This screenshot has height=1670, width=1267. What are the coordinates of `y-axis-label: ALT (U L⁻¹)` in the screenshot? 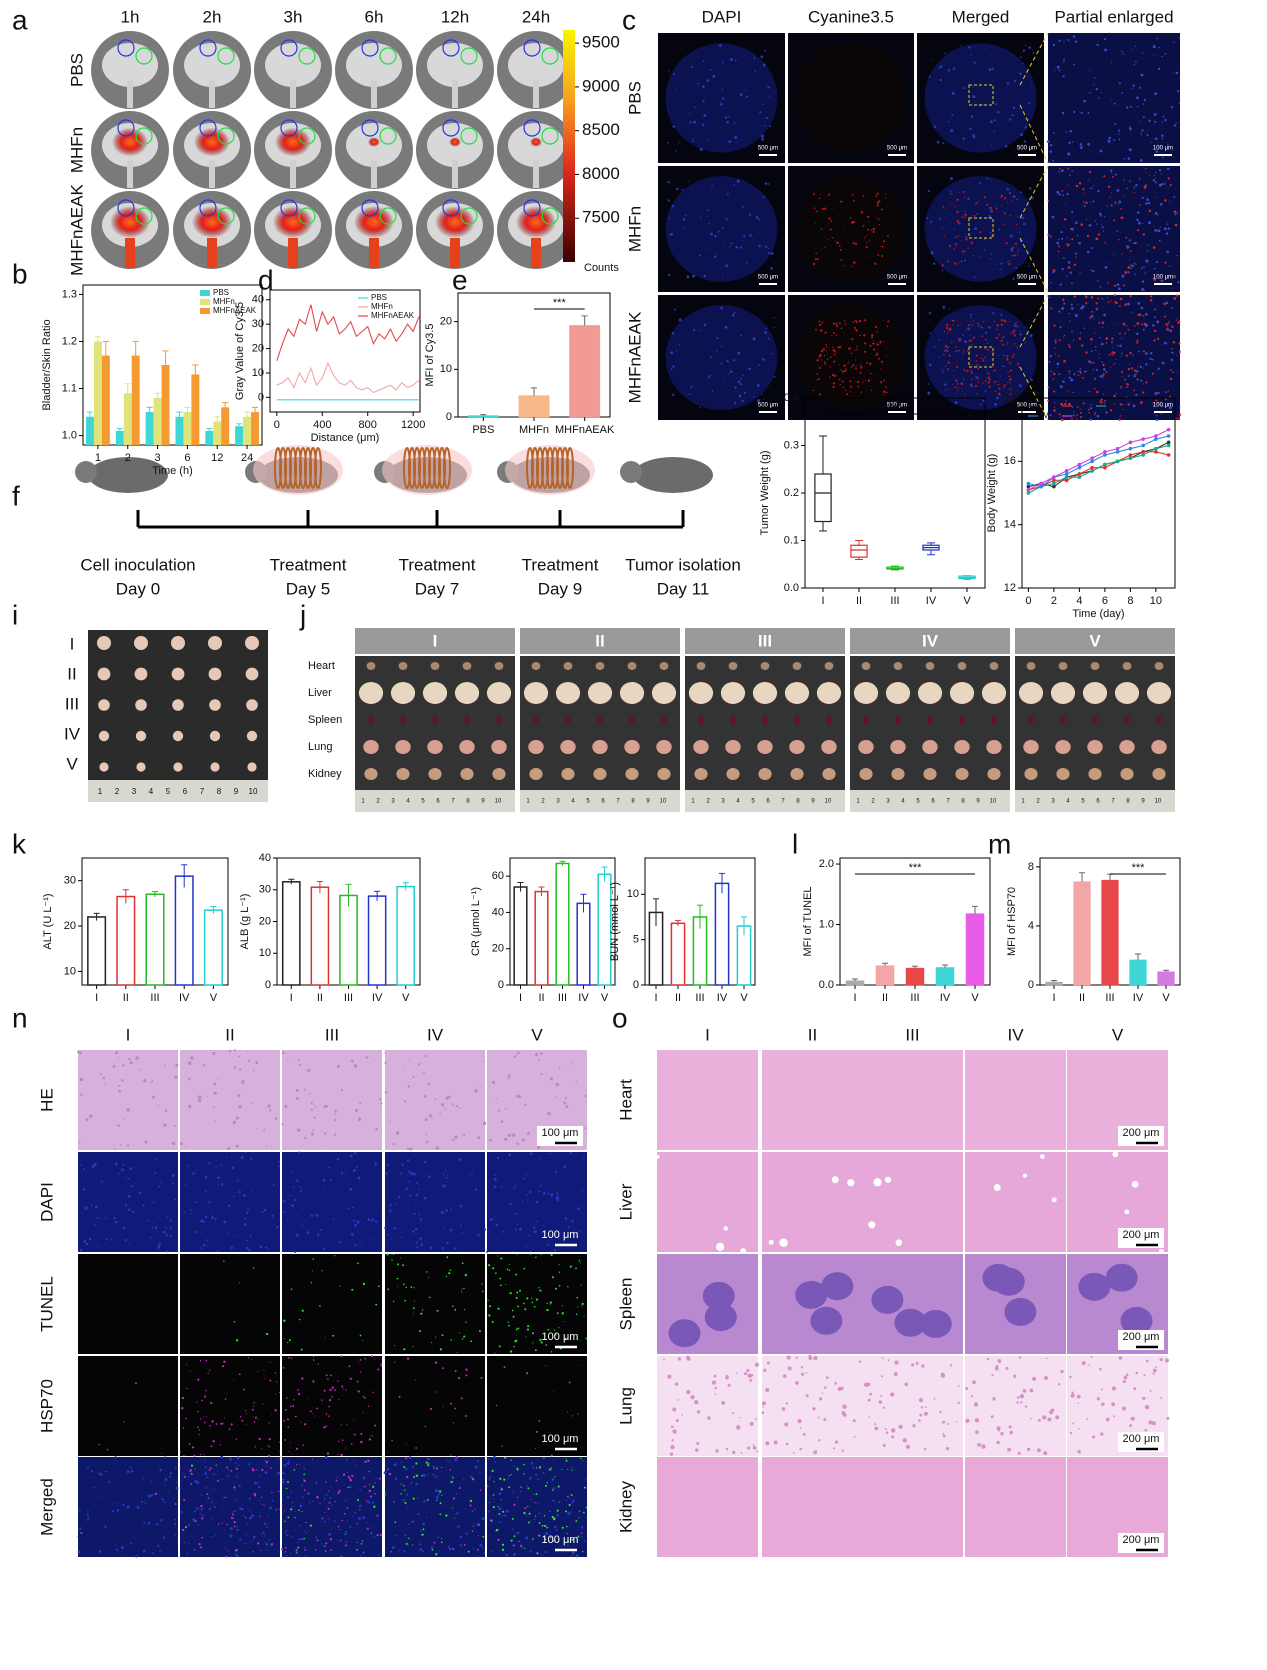 It's located at (48, 921).